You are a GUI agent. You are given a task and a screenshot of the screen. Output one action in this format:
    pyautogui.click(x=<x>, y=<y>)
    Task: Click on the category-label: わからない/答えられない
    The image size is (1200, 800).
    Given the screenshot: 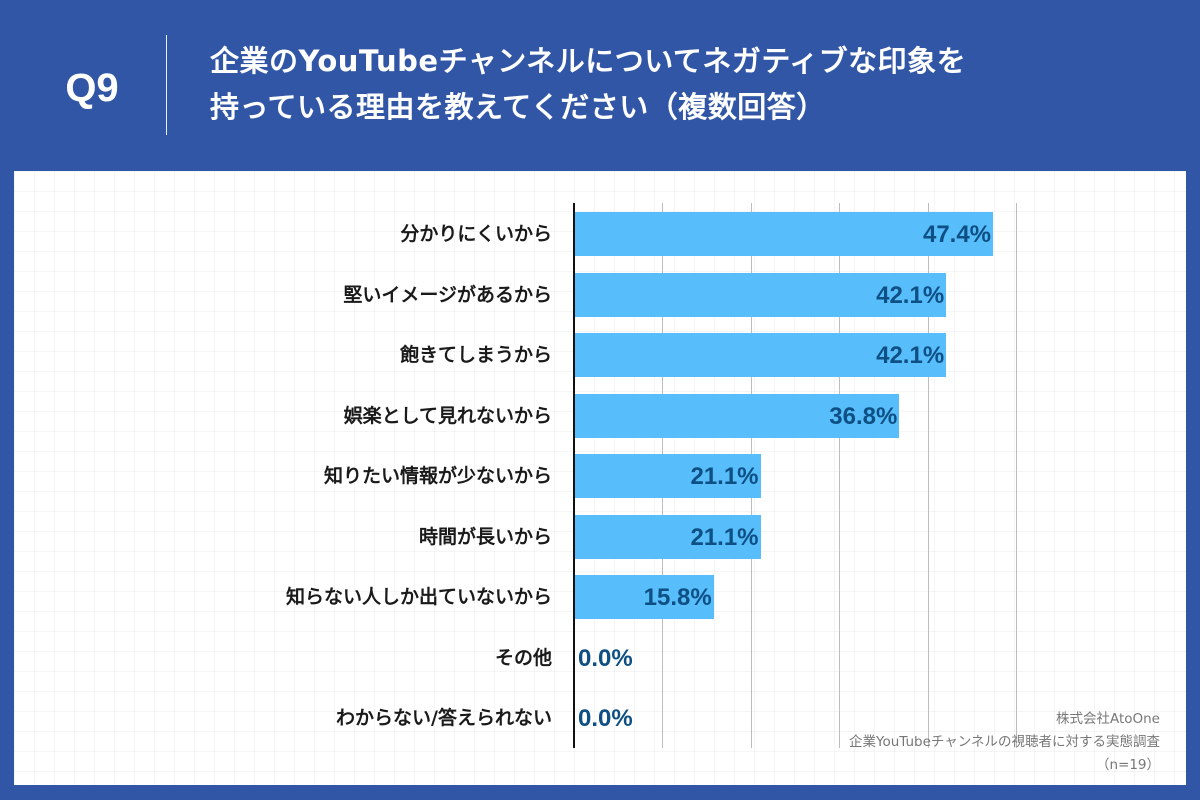 What is the action you would take?
    pyautogui.click(x=444, y=718)
    